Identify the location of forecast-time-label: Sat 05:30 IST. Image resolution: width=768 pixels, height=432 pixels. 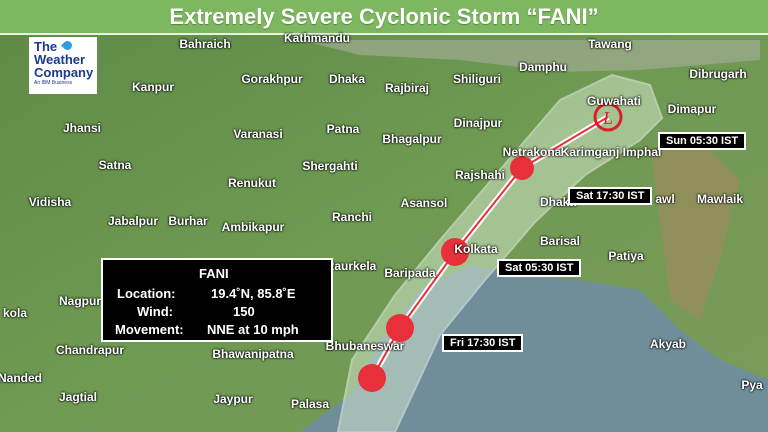
(539, 268).